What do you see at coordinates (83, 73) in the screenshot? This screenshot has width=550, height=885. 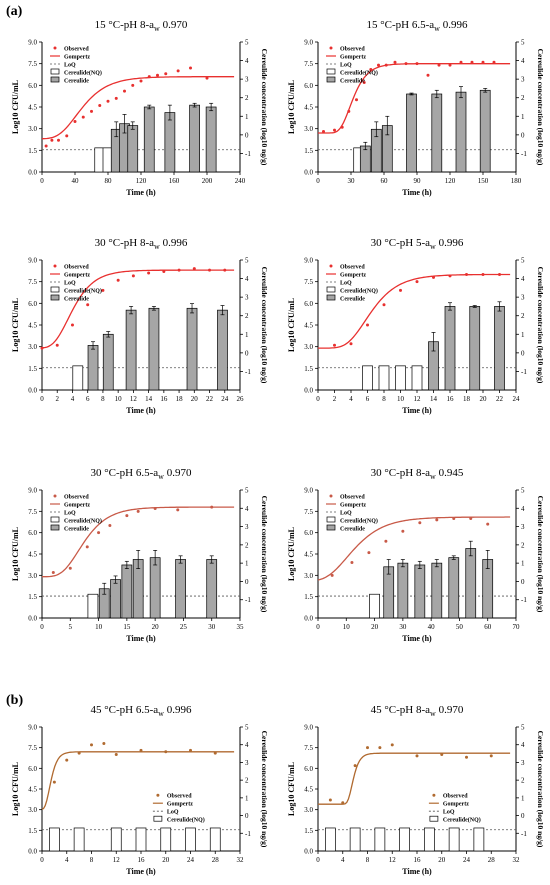 I see `legend-label: Cereulide(NQ)` at bounding box center [83, 73].